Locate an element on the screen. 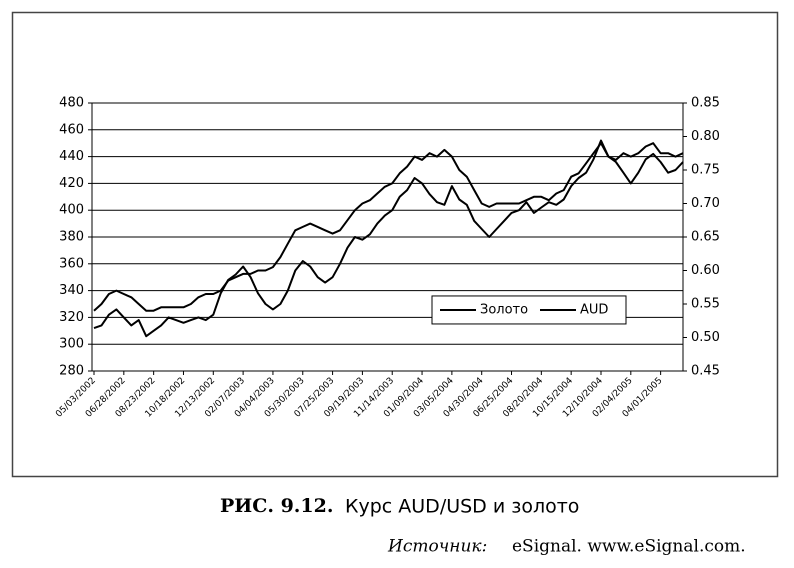 The image size is (794, 568). y2-tick-label: 0.65 is located at coordinates (705, 237).